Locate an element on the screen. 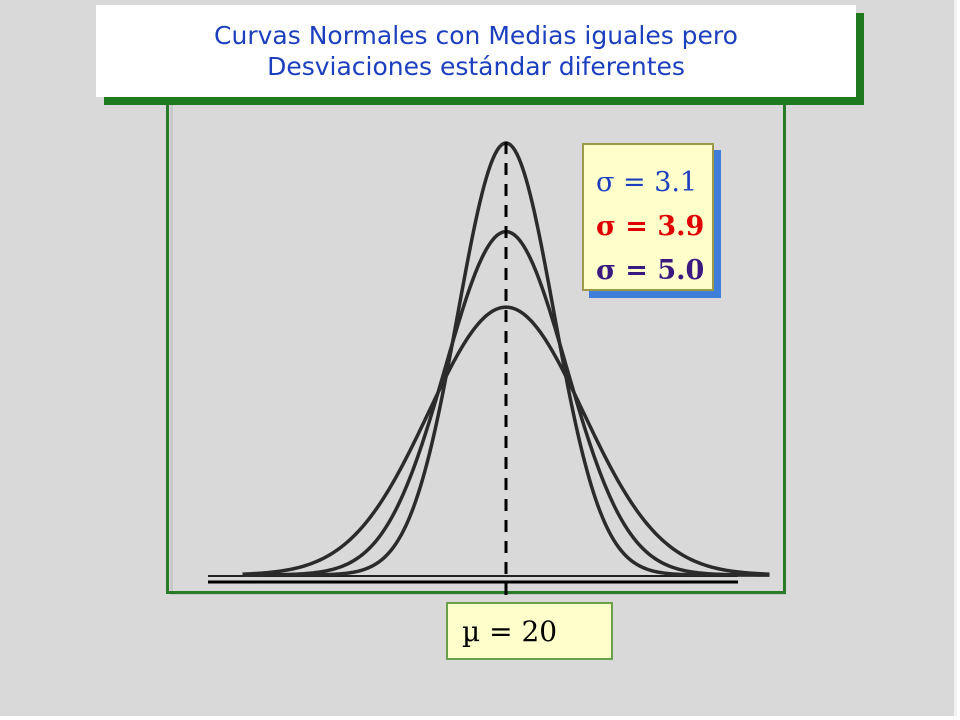 The height and width of the screenshot is (720, 960). mean-label-box: µ = 20 is located at coordinates (529, 631).